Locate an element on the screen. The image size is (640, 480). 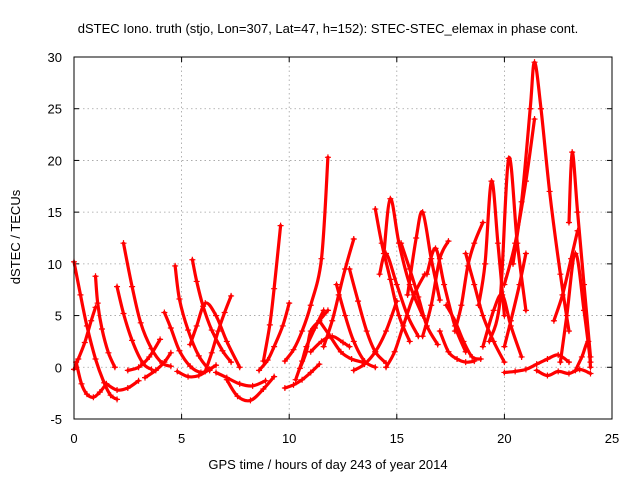
y-axis-label: dSTEC / TECUs is located at coordinates (15, 236).